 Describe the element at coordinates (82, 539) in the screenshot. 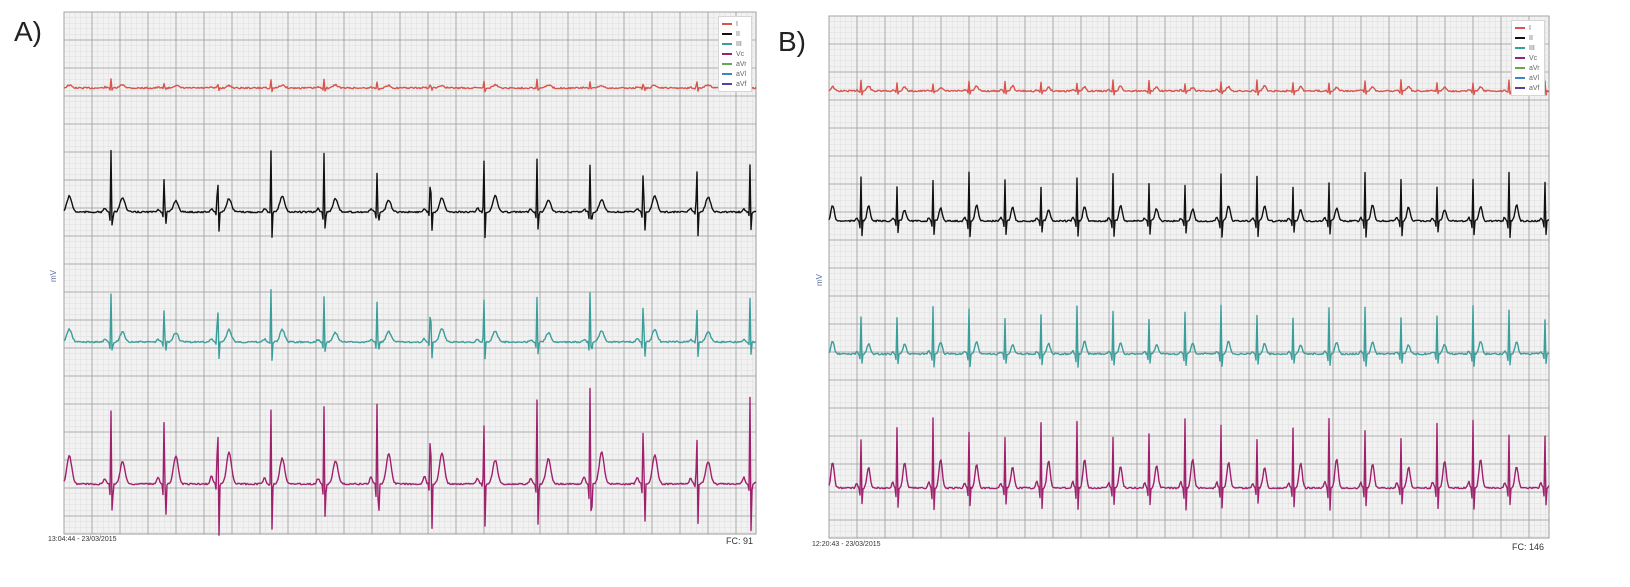

I see `timestamp-a: 13:04:44 - 23/03/2015` at that location.